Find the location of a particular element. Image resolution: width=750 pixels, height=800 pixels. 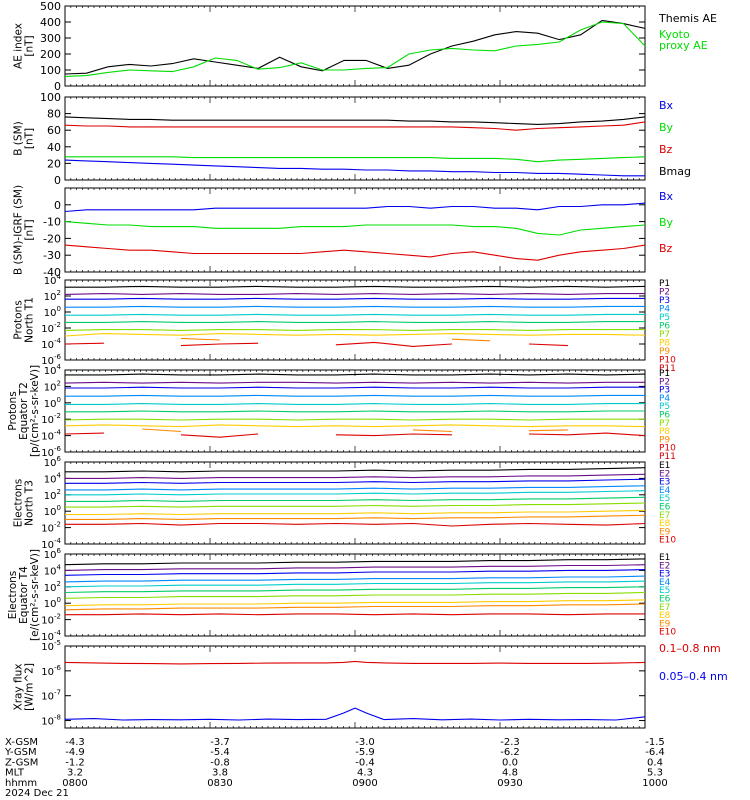

x-axis-row-value: -3.0 is located at coordinates (365, 742).